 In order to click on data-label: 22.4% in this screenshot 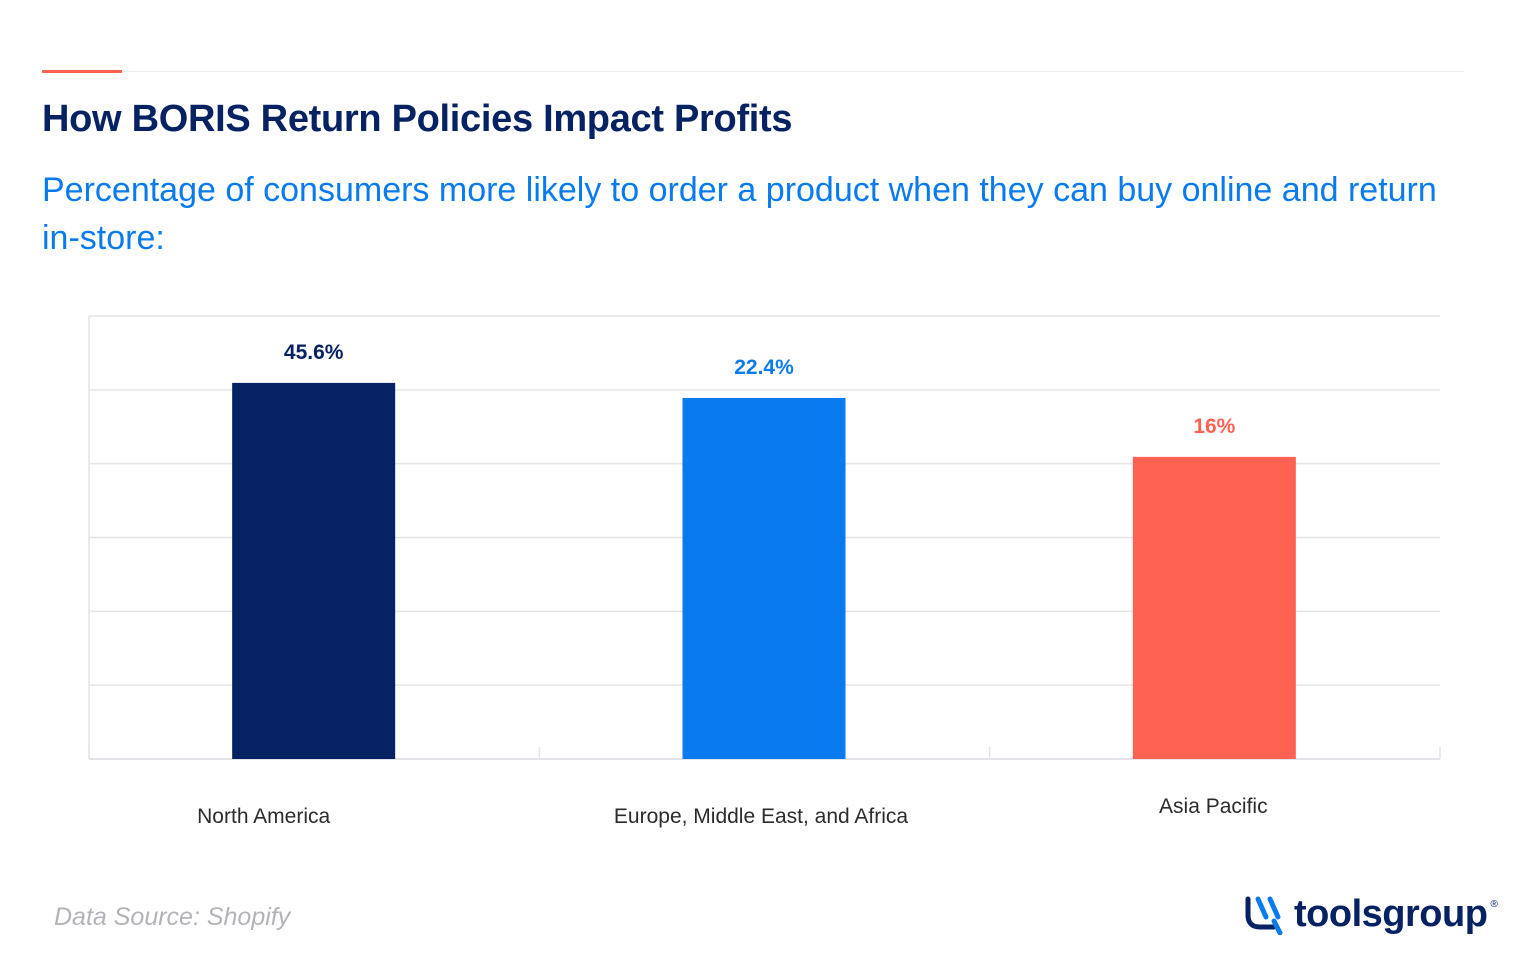, I will do `click(764, 367)`.